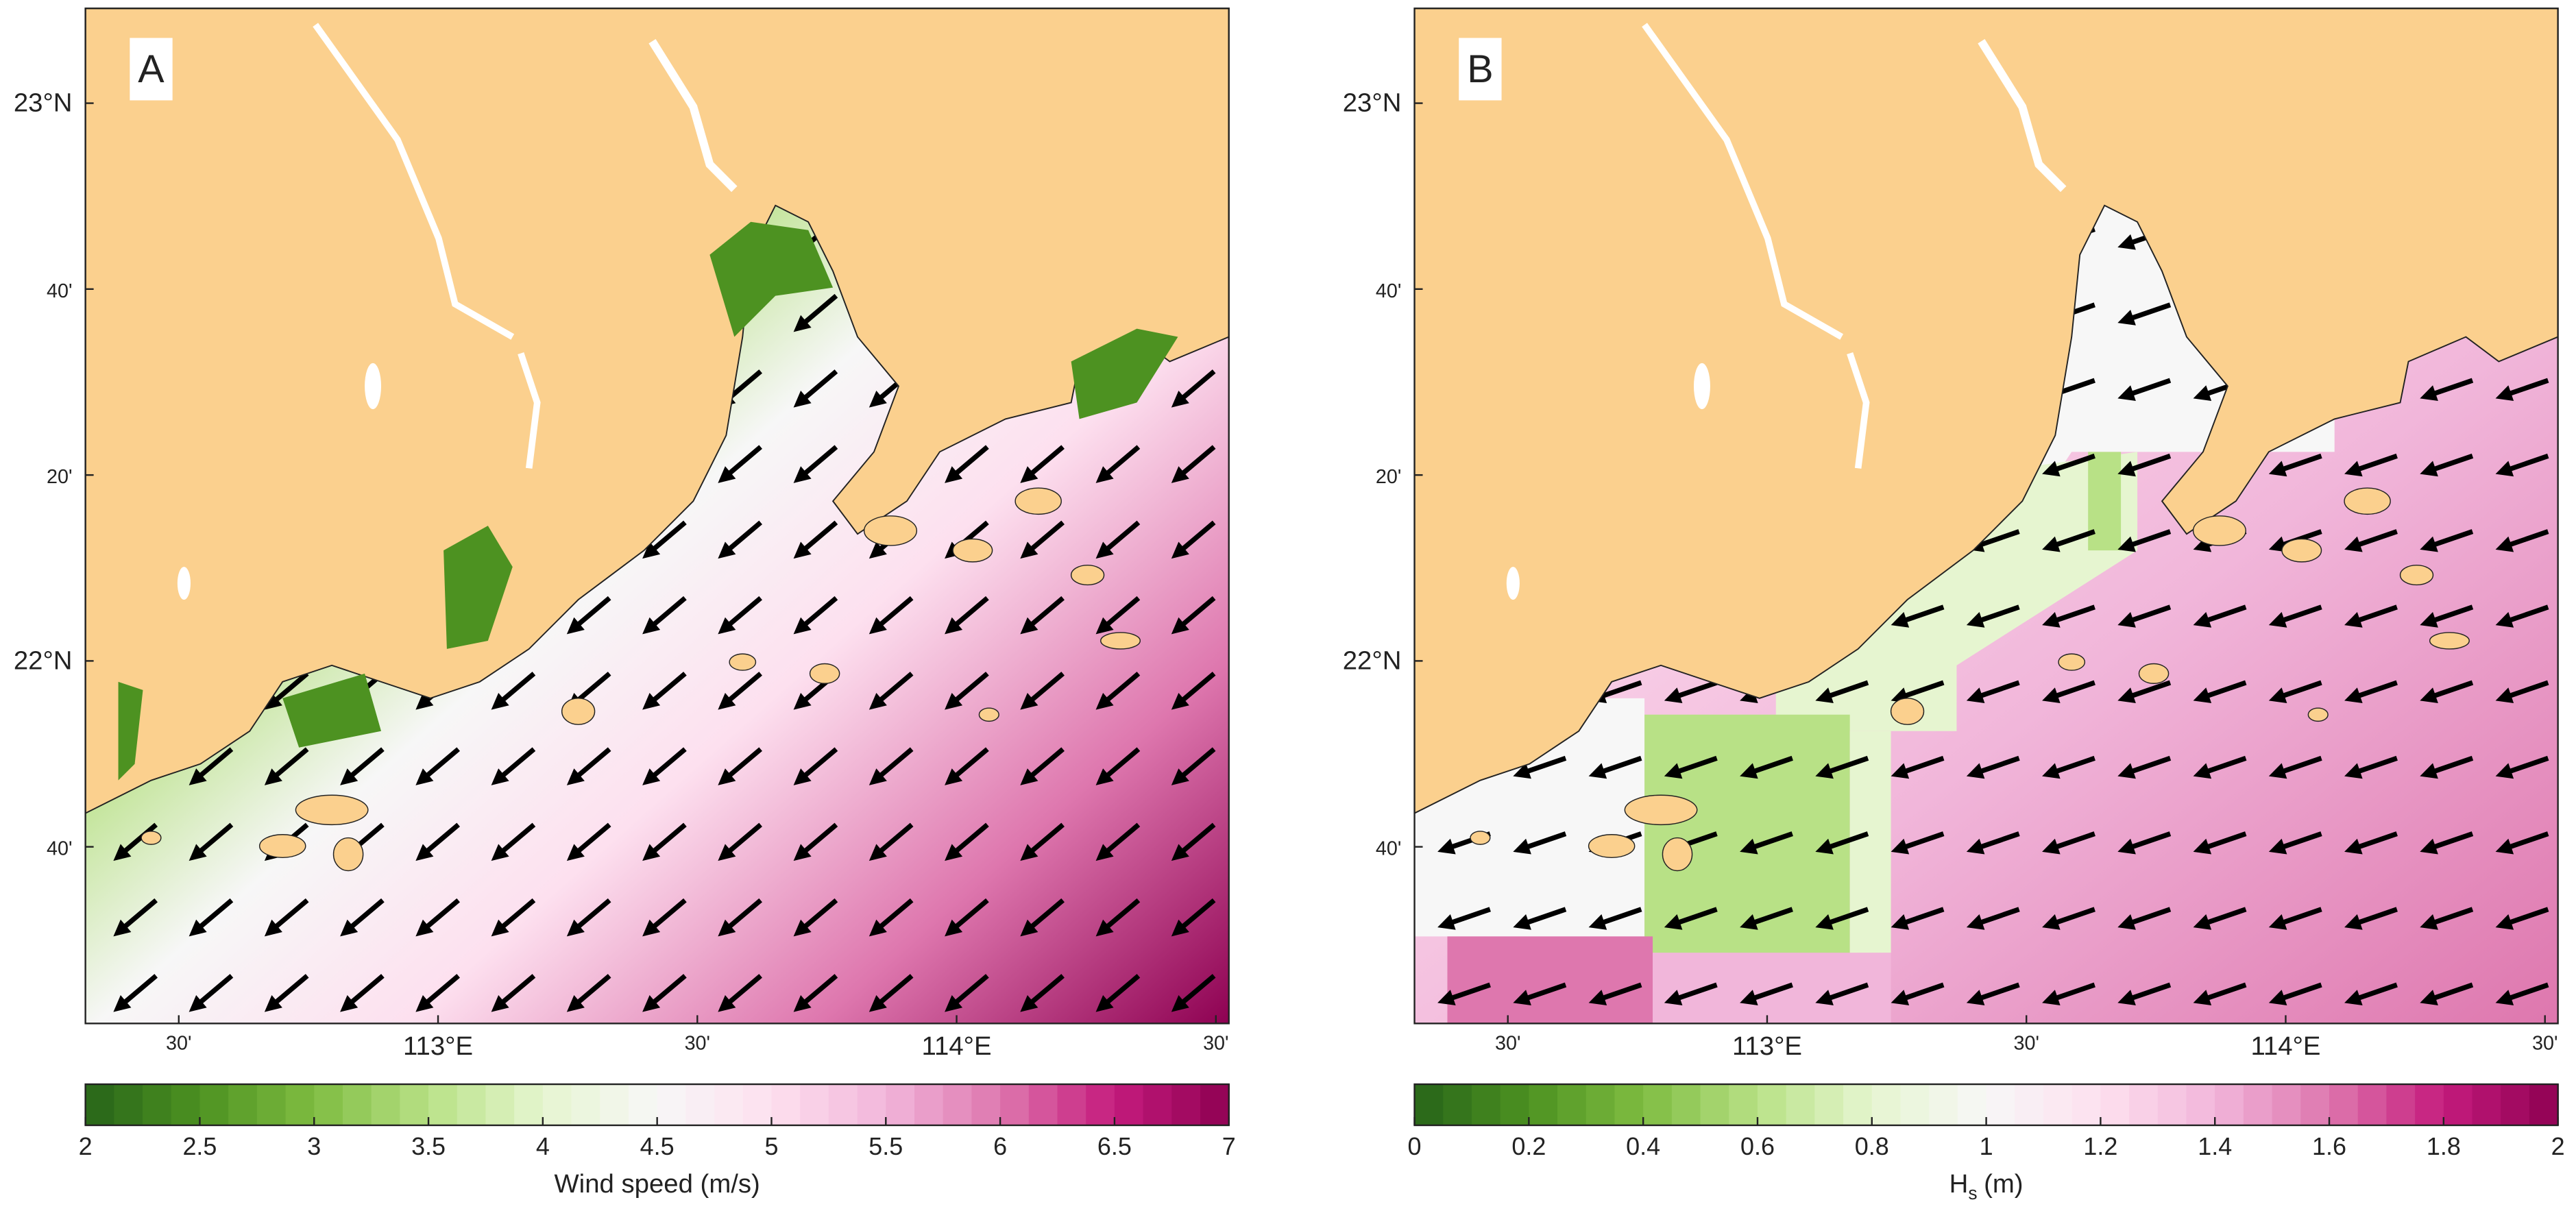  Describe the element at coordinates (1372, 660) in the screenshot. I see `lat-tick-label: 22°N` at that location.